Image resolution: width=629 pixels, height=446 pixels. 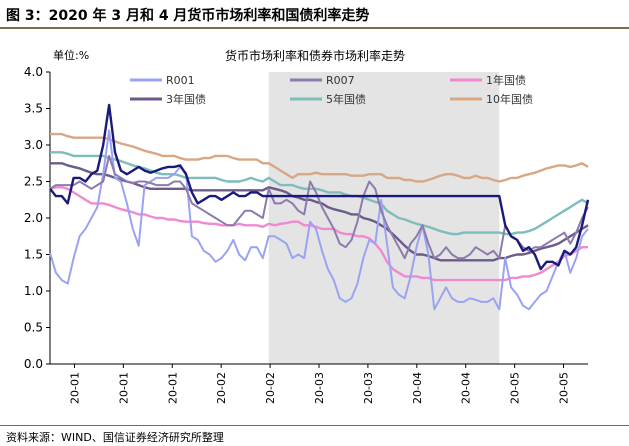 What do you see at coordinates (509, 99) in the screenshot?
I see `legend-label: 10年国债` at bounding box center [509, 99].